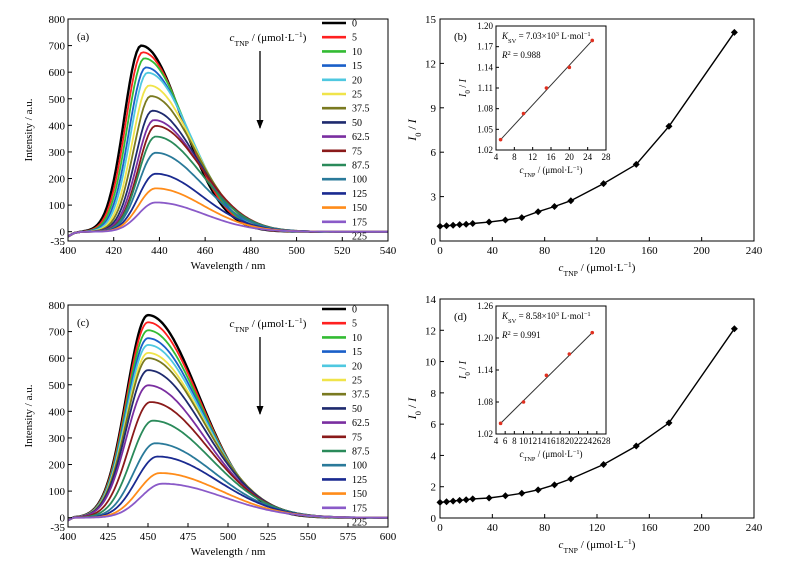  What do you see at coordinates (546, 318) in the screenshot?
I see `ksv-annotation: KSV = 8.58×103 L·mol−1` at bounding box center [546, 318].